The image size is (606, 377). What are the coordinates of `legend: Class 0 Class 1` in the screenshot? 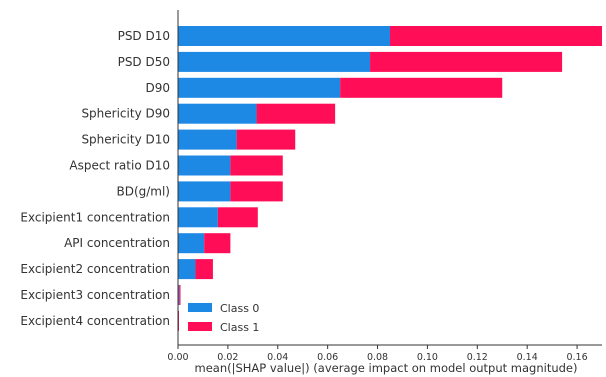 It's located at (223, 318).